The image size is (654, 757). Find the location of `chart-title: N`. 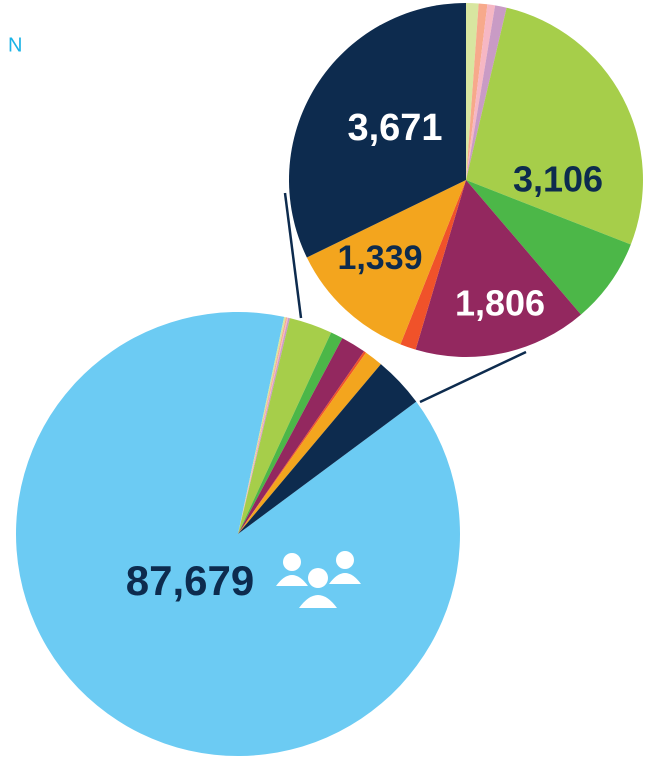

chart-title: N is located at coordinates (15, 45).